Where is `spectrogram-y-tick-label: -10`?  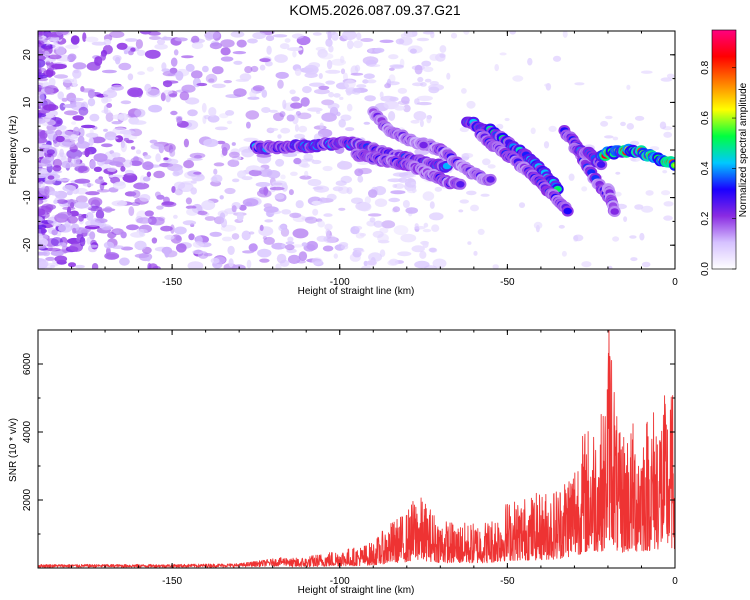 spectrogram-y-tick-label: -10 is located at coordinates (27, 197).